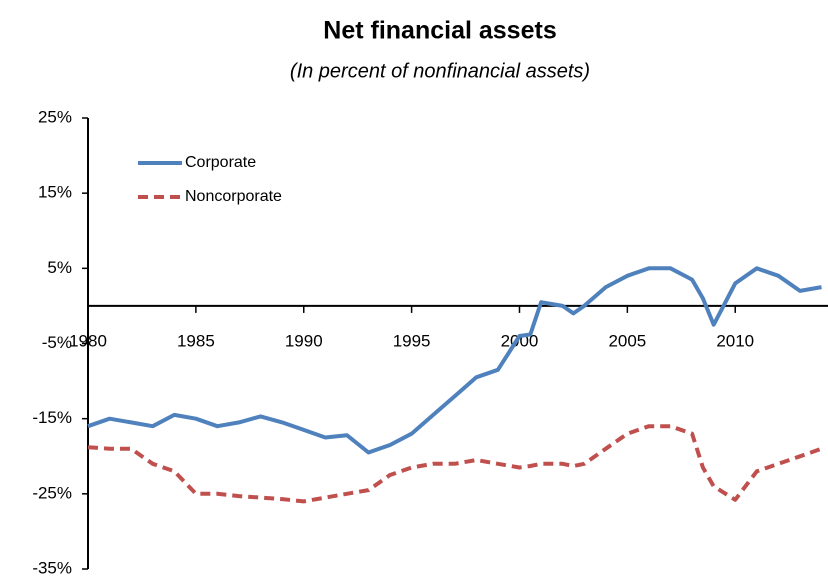 This screenshot has height=577, width=828. Describe the element at coordinates (88, 340) in the screenshot. I see `x-tick-label: 1980` at that location.